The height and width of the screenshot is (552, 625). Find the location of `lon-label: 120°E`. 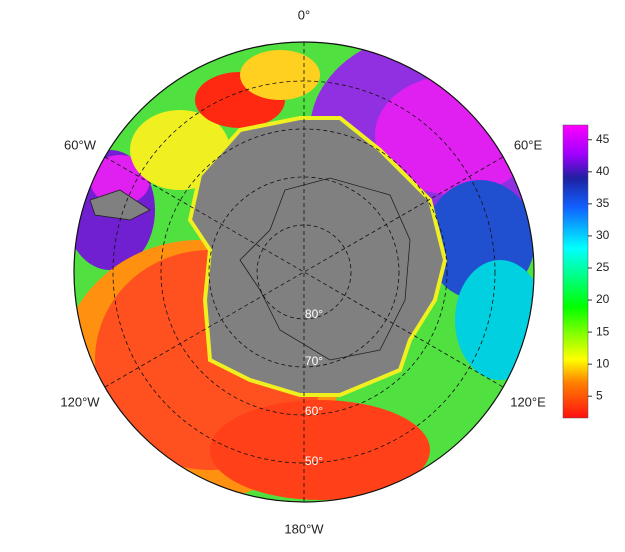

lon-label: 120°E is located at coordinates (528, 401).